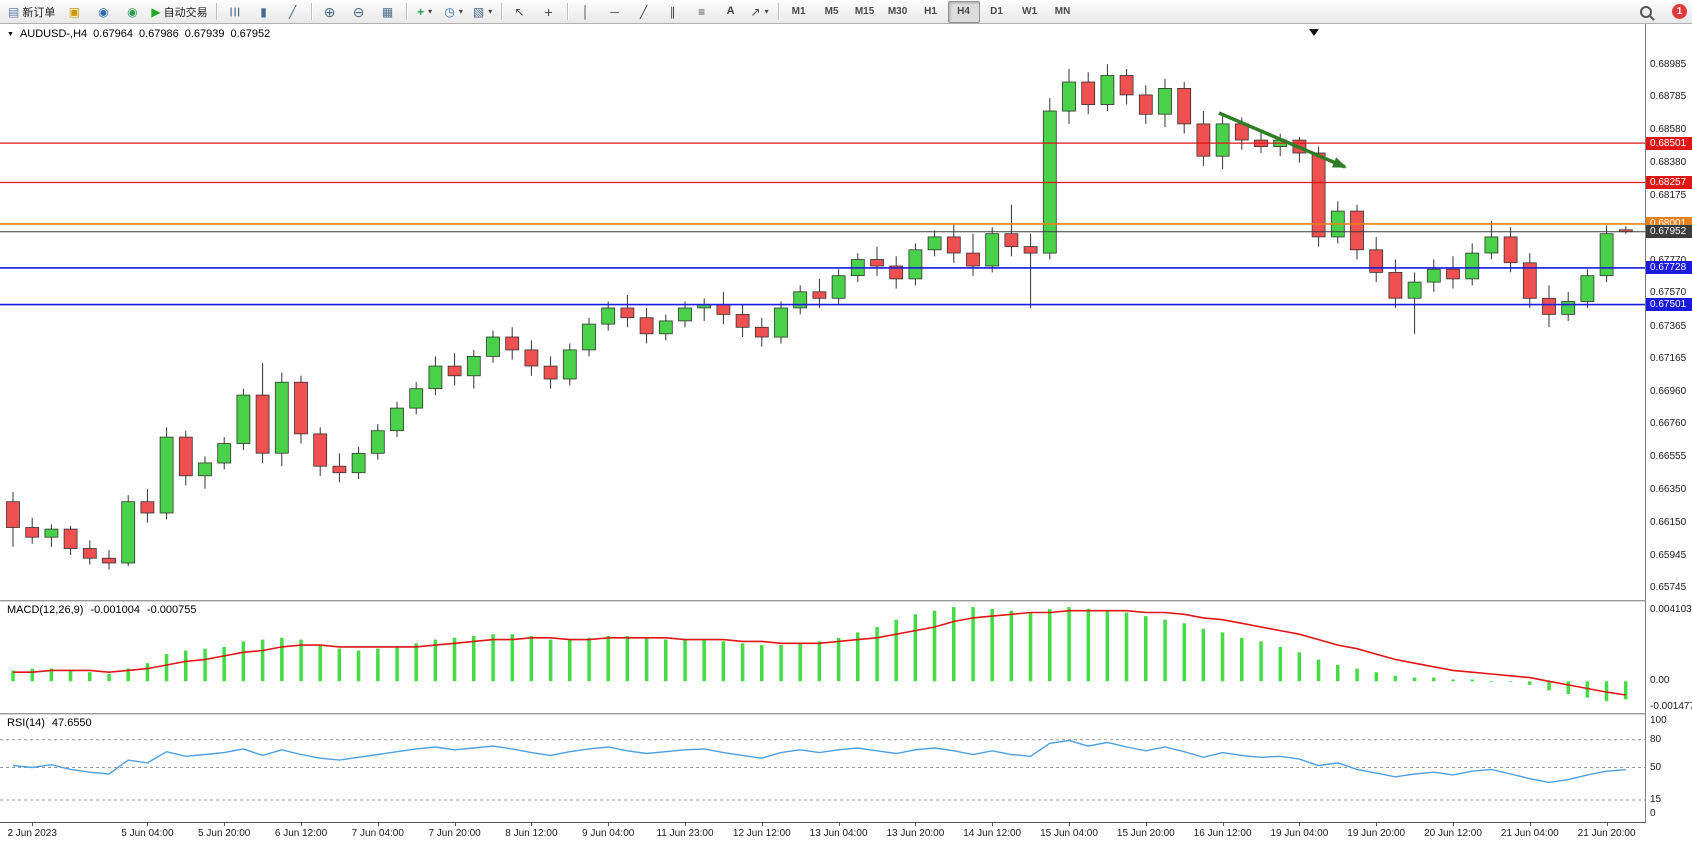 The width and height of the screenshot is (1692, 844). I want to click on zoom-in-button: ⊕, so click(330, 12).